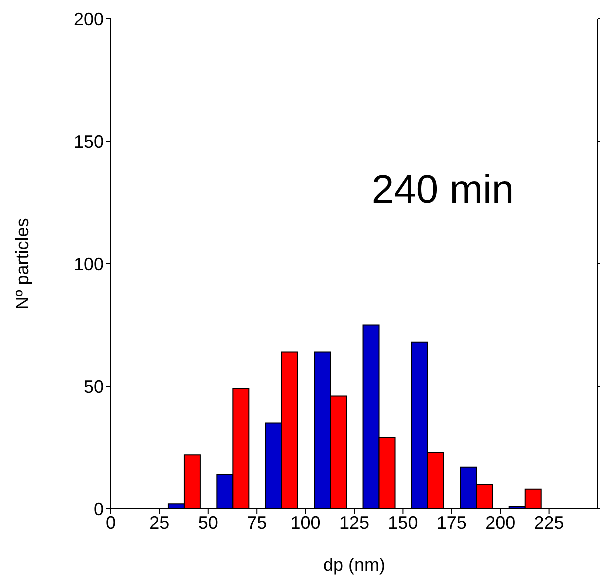 The image size is (600, 579). Describe the element at coordinates (89, 264) in the screenshot. I see `y-tick-label: 100` at that location.